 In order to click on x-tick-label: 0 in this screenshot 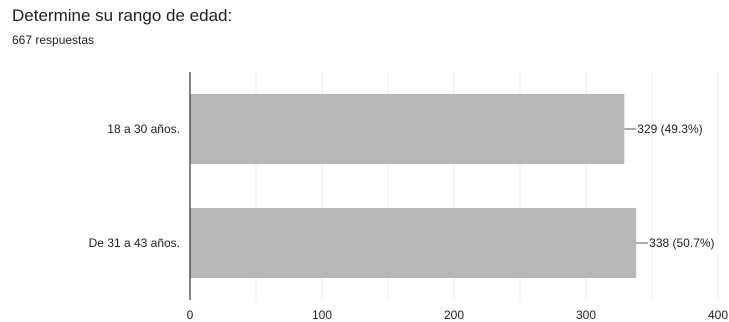, I will do `click(190, 315)`.